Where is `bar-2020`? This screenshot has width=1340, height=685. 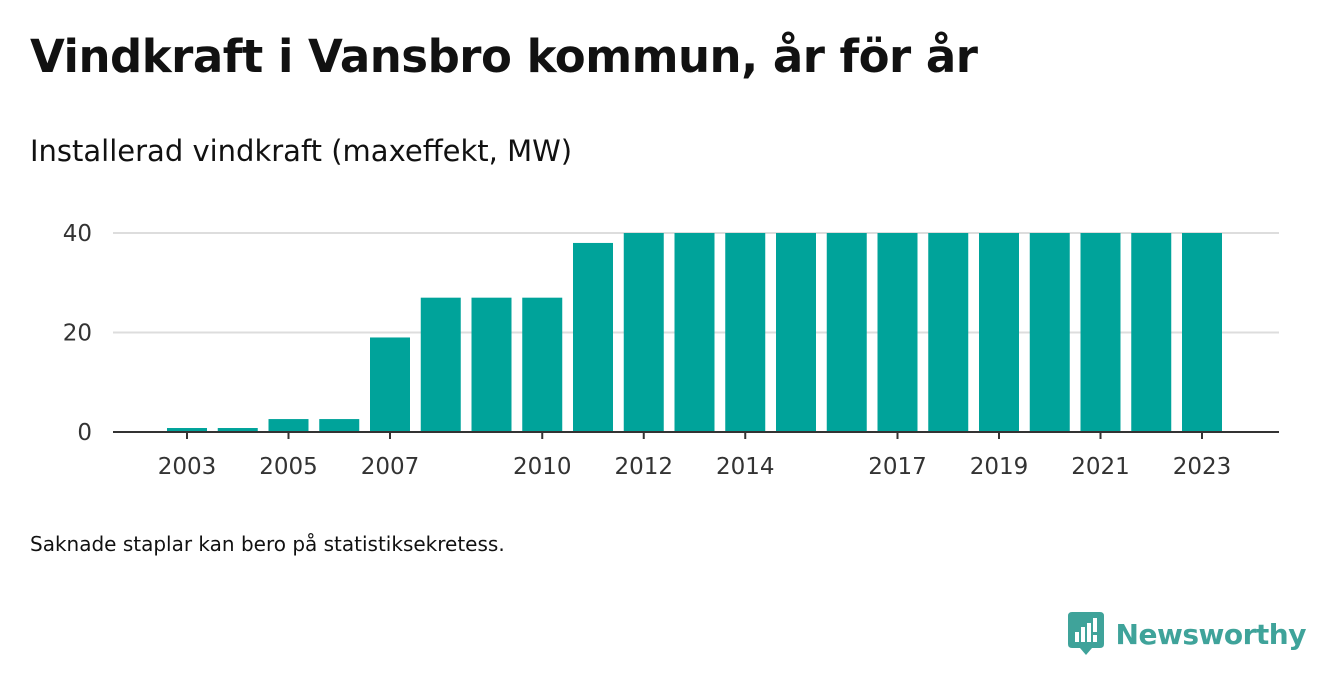
bar-2020 is located at coordinates (1049, 332).